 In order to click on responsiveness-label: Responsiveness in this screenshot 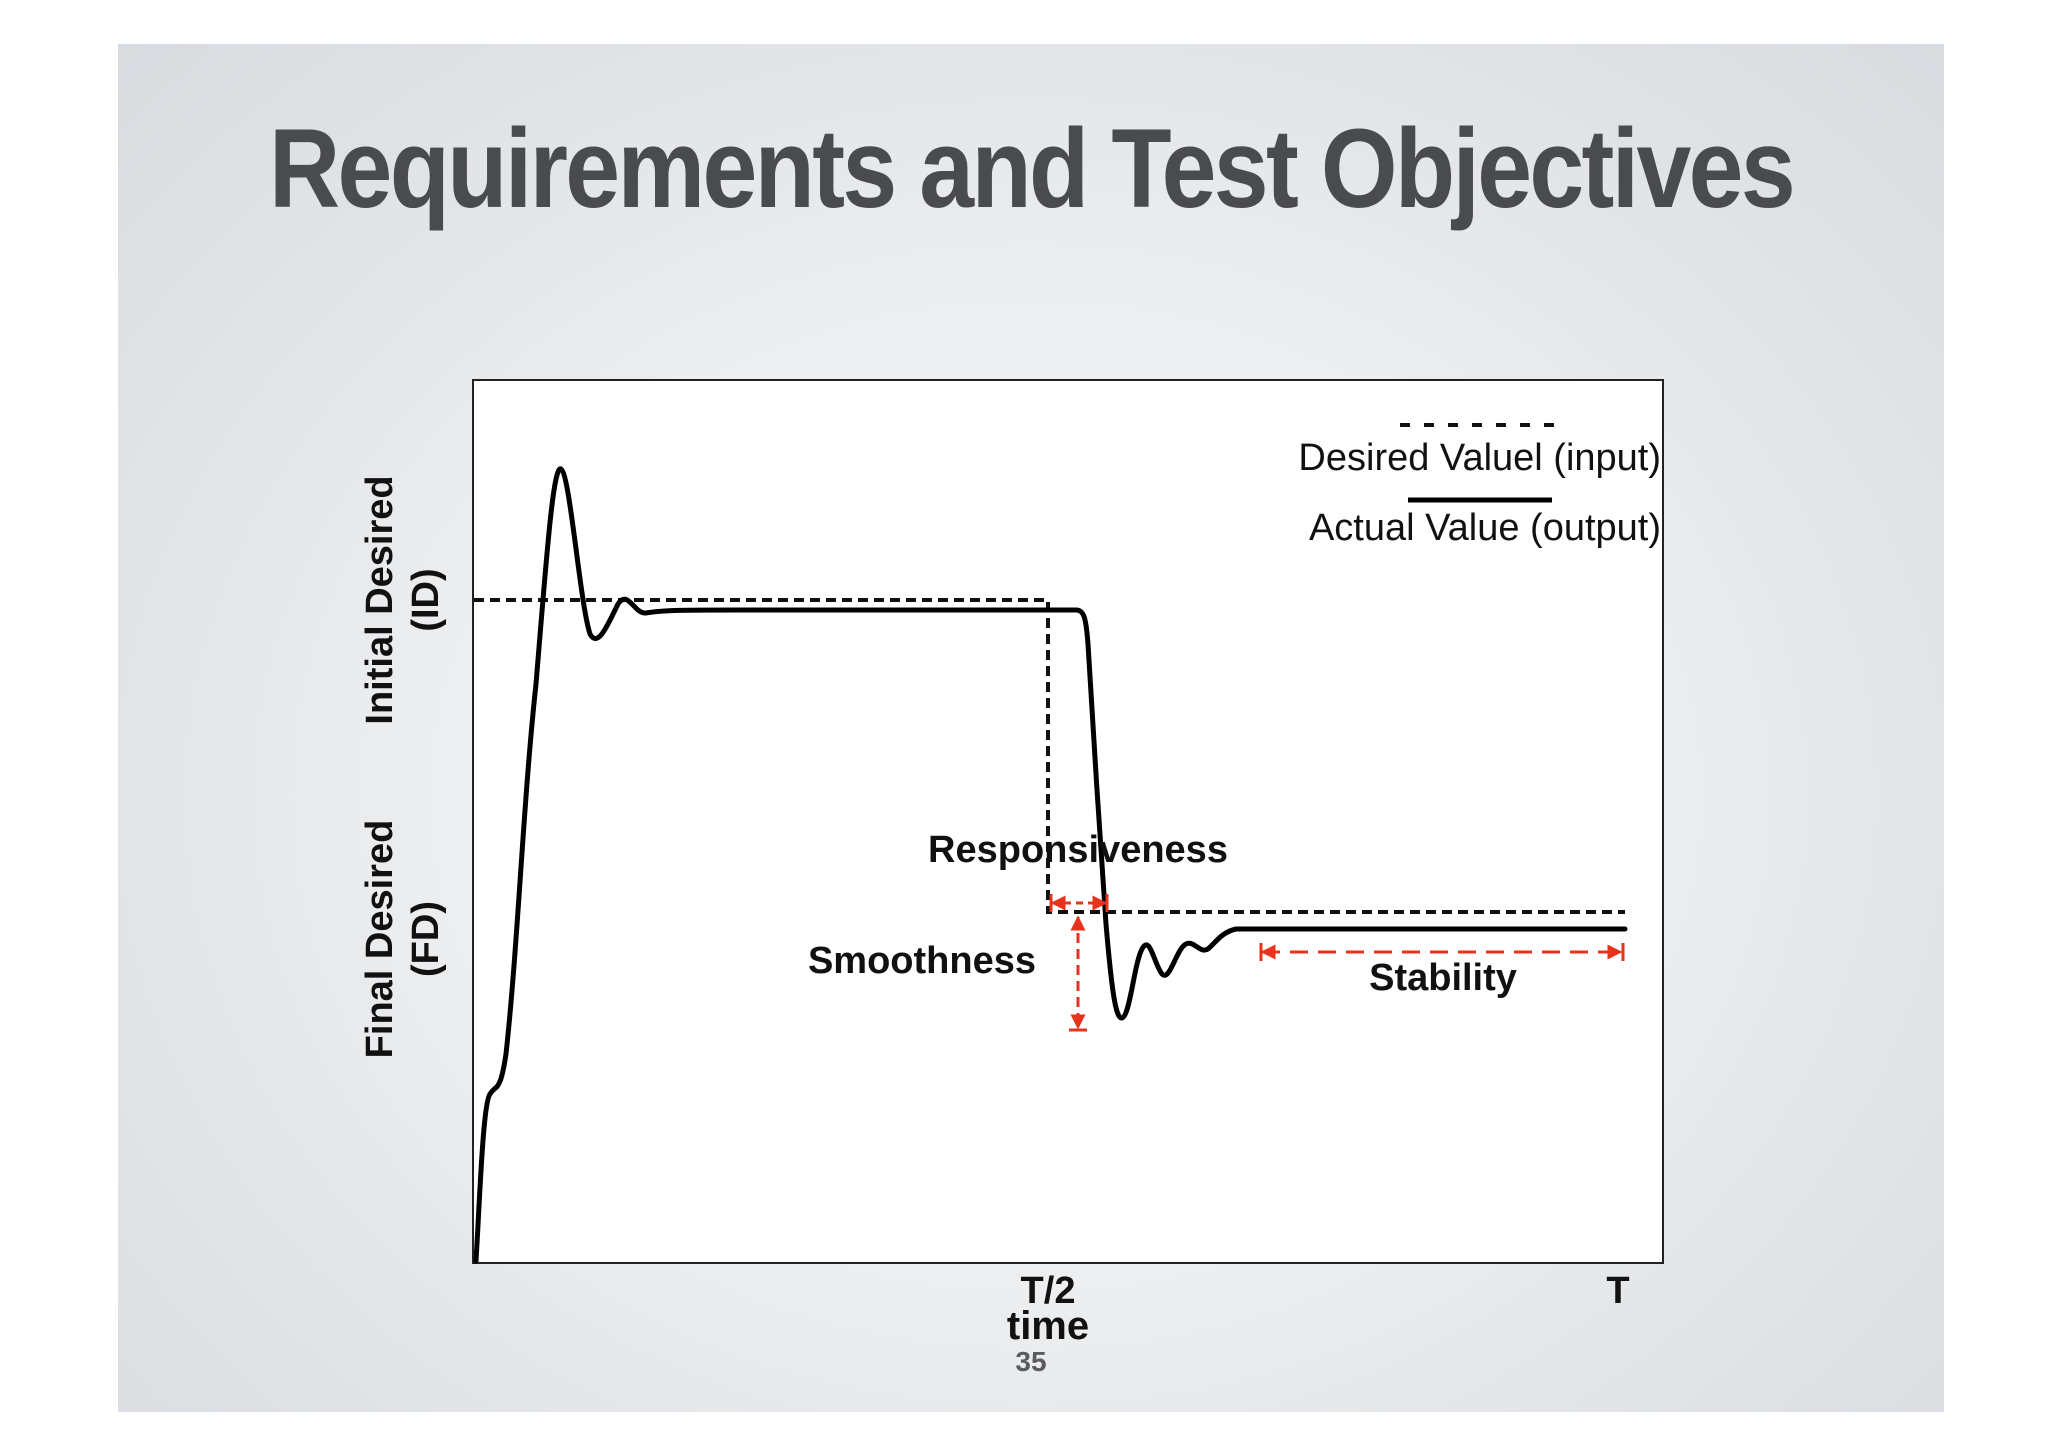, I will do `click(1078, 850)`.